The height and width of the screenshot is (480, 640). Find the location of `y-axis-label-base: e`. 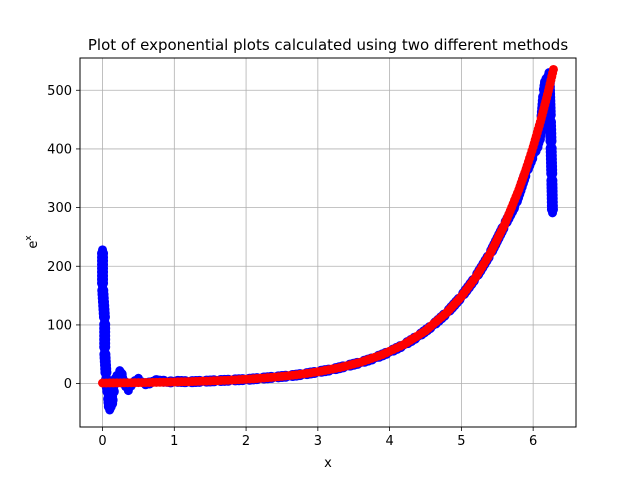

y-axis-label-base: e is located at coordinates (33, 245).